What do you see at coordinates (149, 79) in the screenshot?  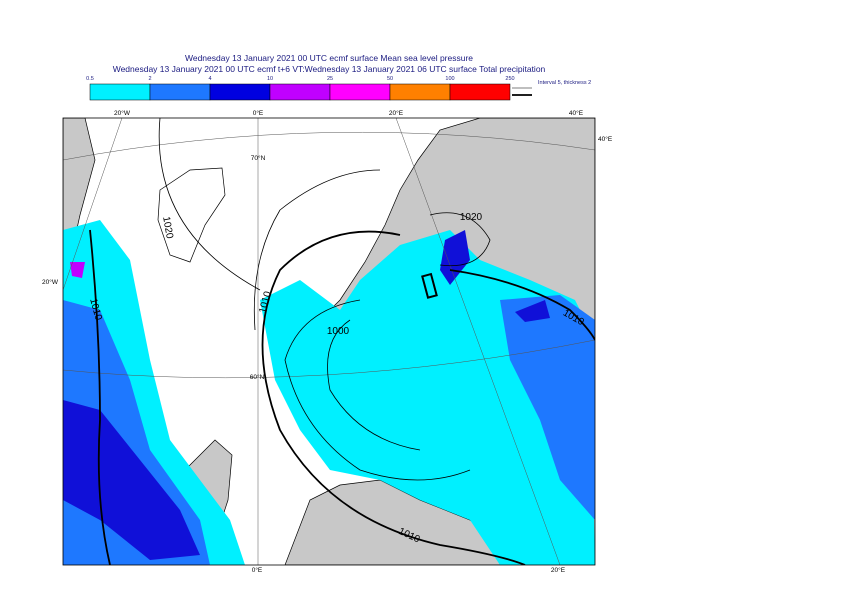 I see `colorbar-label: 2` at bounding box center [149, 79].